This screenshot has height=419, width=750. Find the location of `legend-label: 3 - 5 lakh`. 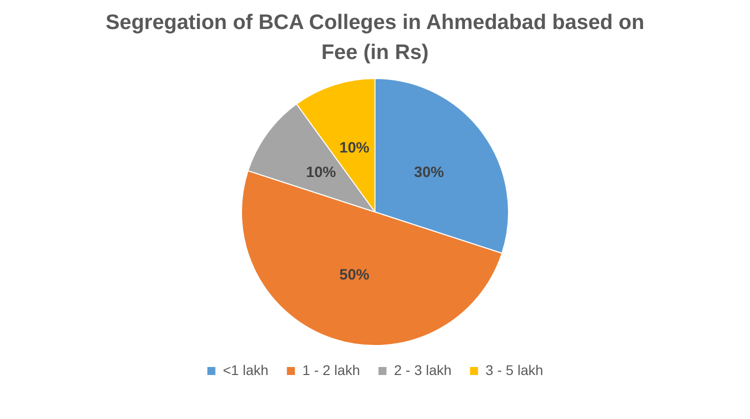

legend-label: 3 - 5 lakh is located at coordinates (515, 370).